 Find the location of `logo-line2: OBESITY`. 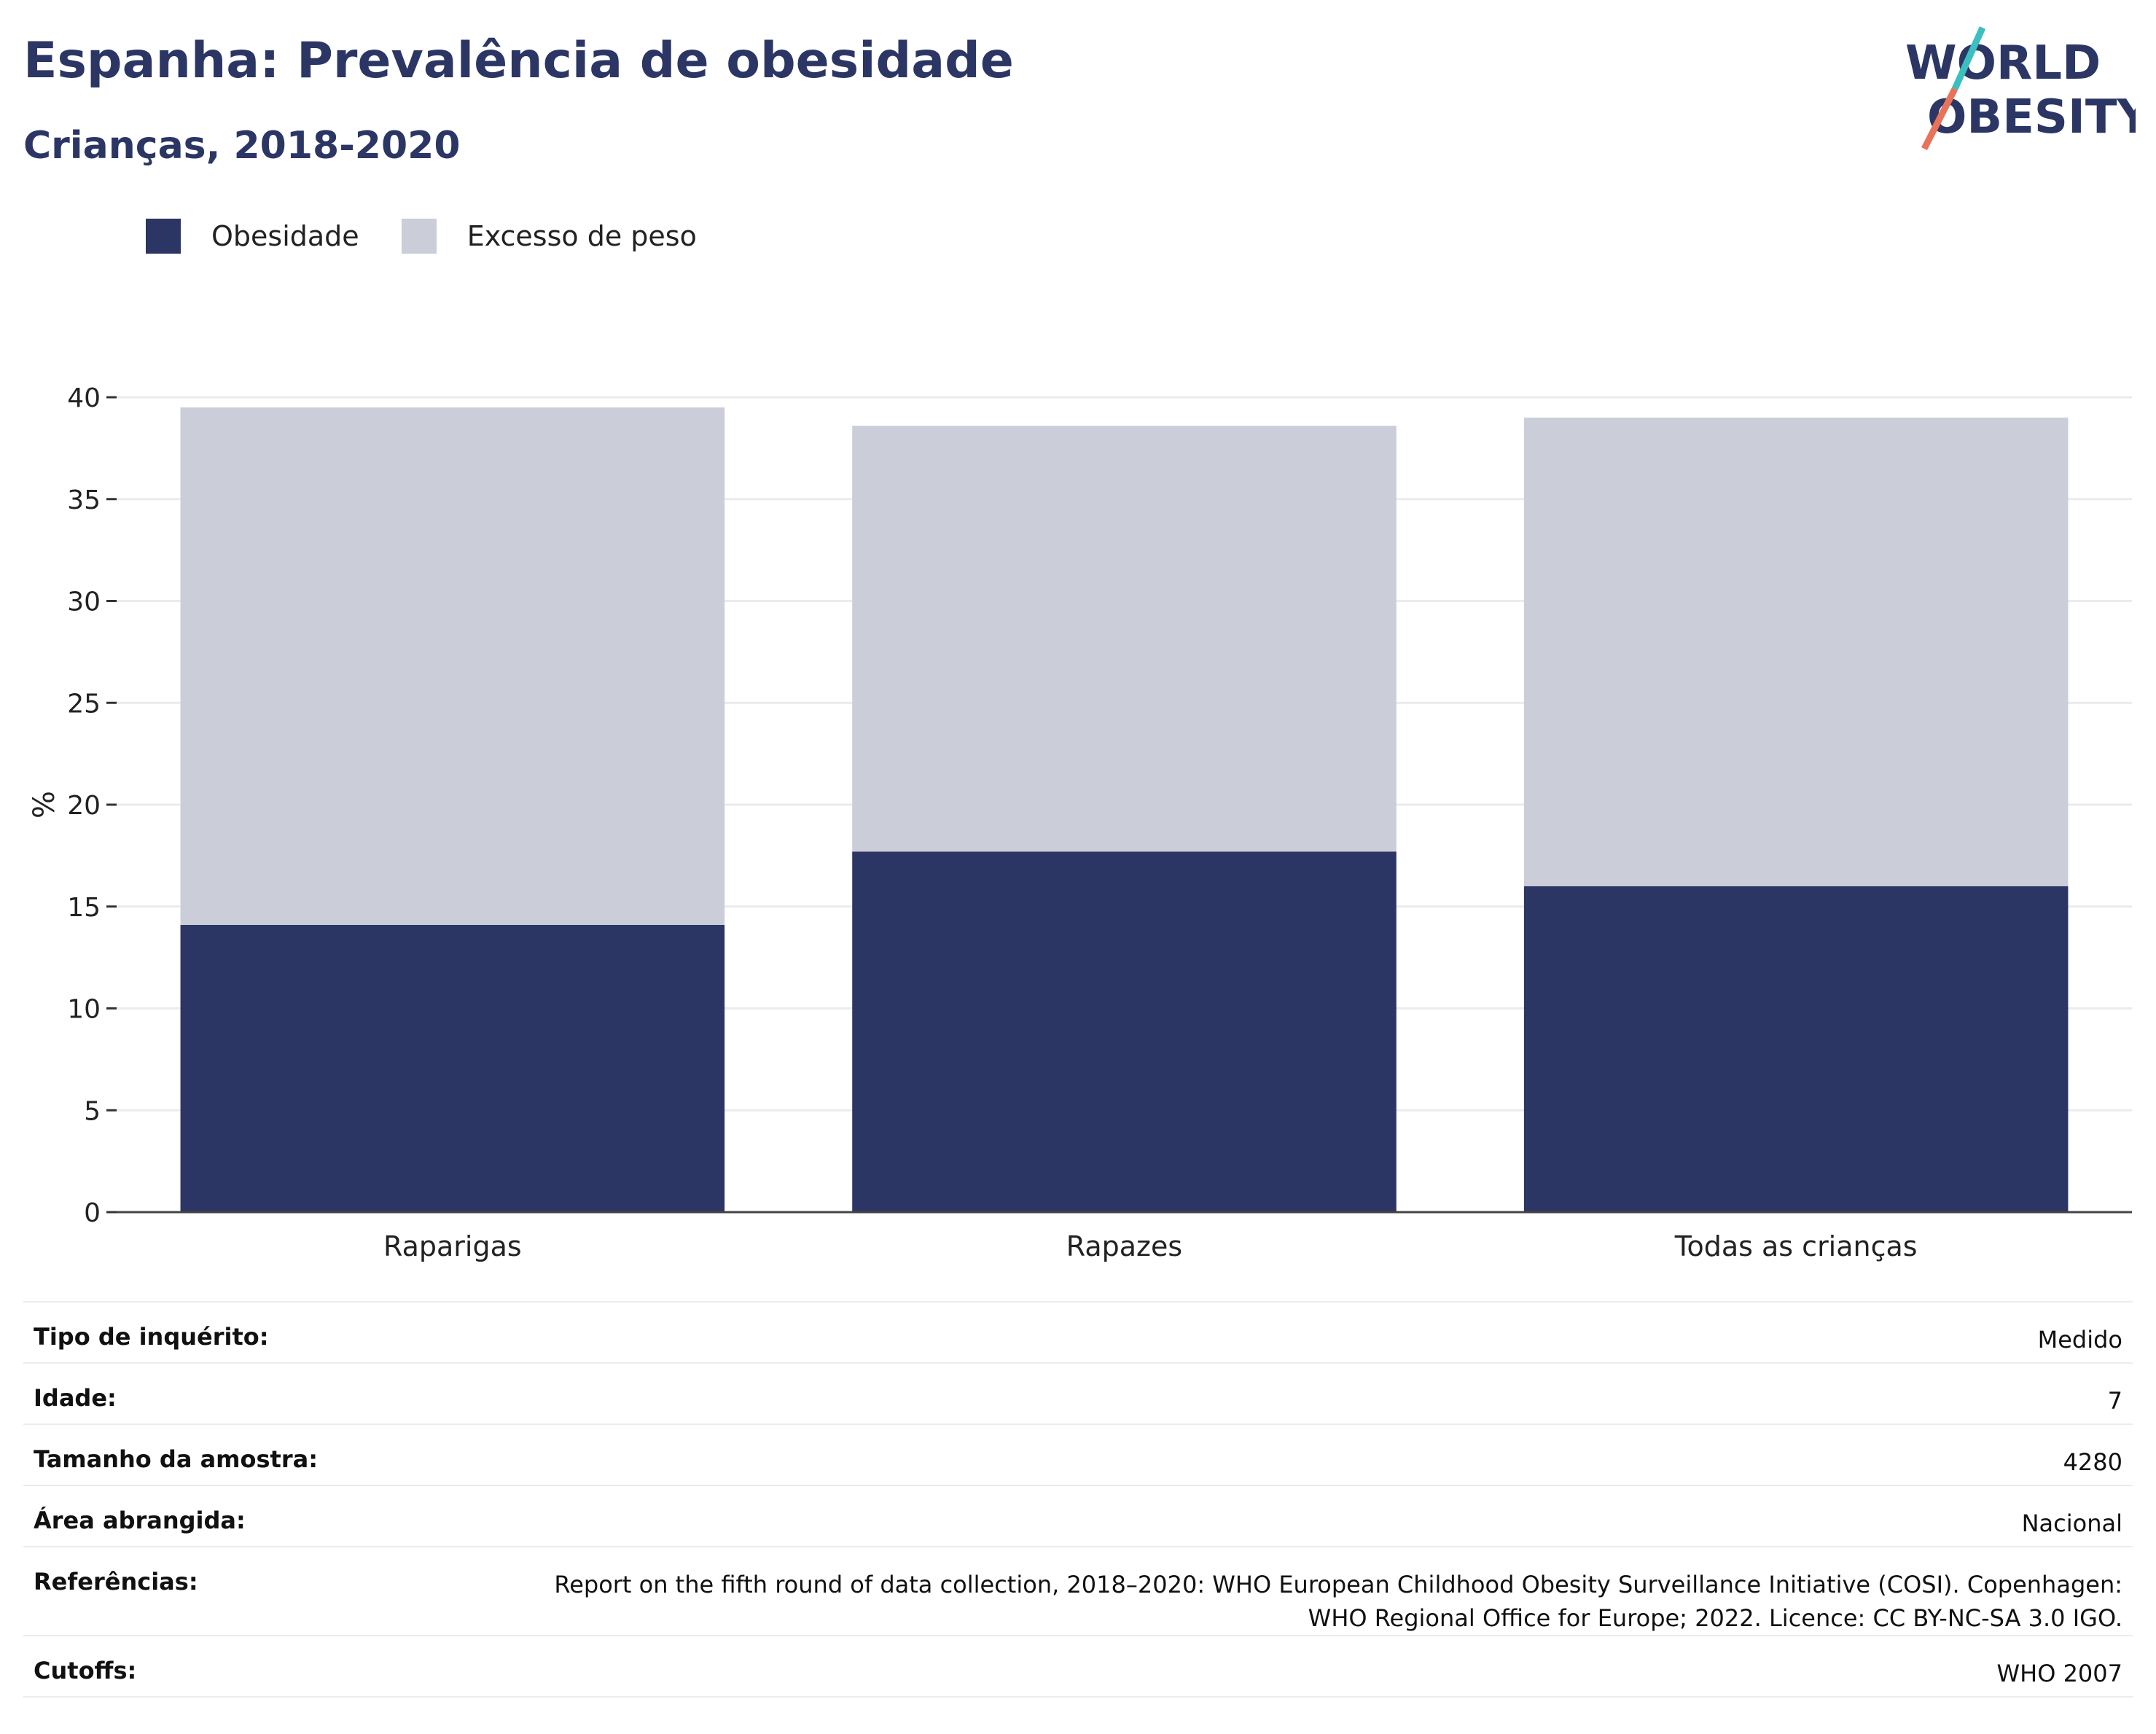

logo-line2: OBESITY is located at coordinates (2031, 117).